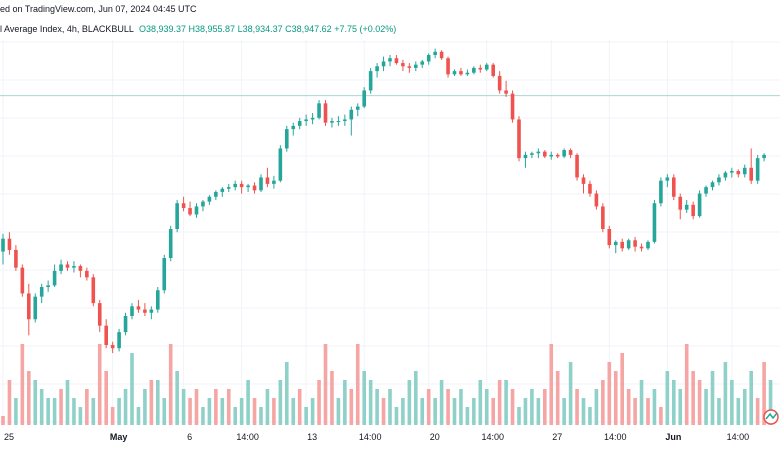 The image size is (780, 470). What do you see at coordinates (9, 437) in the screenshot?
I see `x-tick-label: 25` at bounding box center [9, 437].